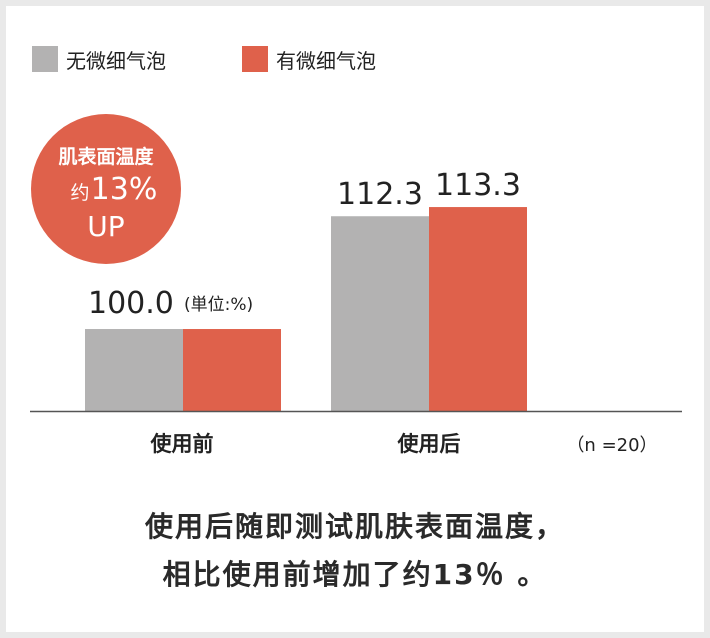  Describe the element at coordinates (204, 59) in the screenshot. I see `legend: 无微细气泡 有微细气泡` at that location.